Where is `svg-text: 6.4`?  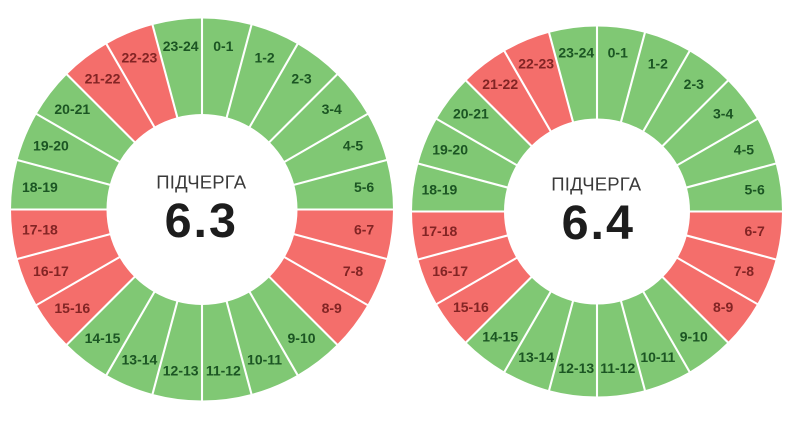 svg-text: 6.4 is located at coordinates (598, 223).